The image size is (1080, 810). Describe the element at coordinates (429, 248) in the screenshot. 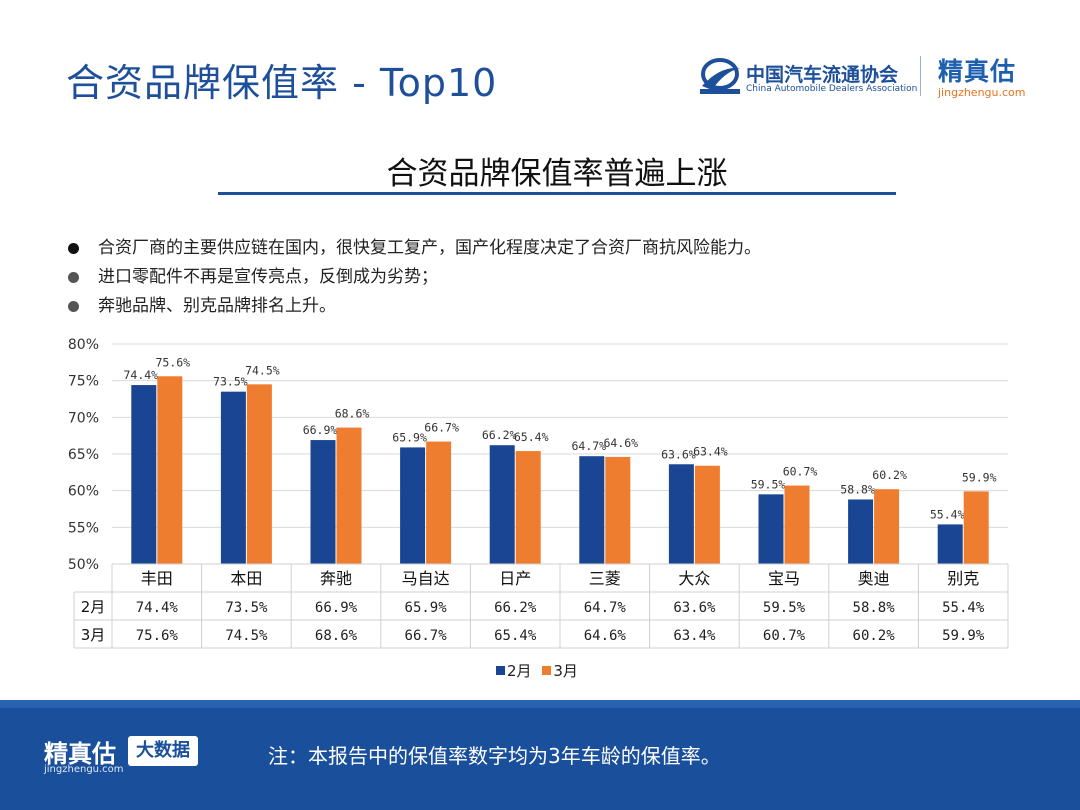

I see `bullet-text: 合资厂商的主要供应链在国内，很快复工复产，国产化程度决定了合资厂商抗风险能力。` at that location.